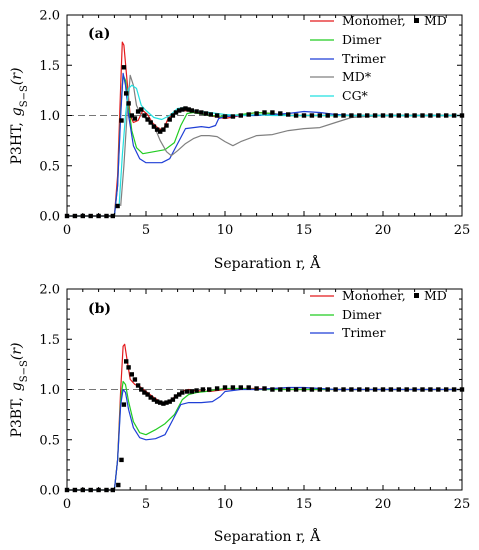 The image size is (479, 550). What do you see at coordinates (266, 504) in the screenshot?
I see `panel-b-x-tick-labels: 0 5 10 15 20 25` at bounding box center [266, 504].